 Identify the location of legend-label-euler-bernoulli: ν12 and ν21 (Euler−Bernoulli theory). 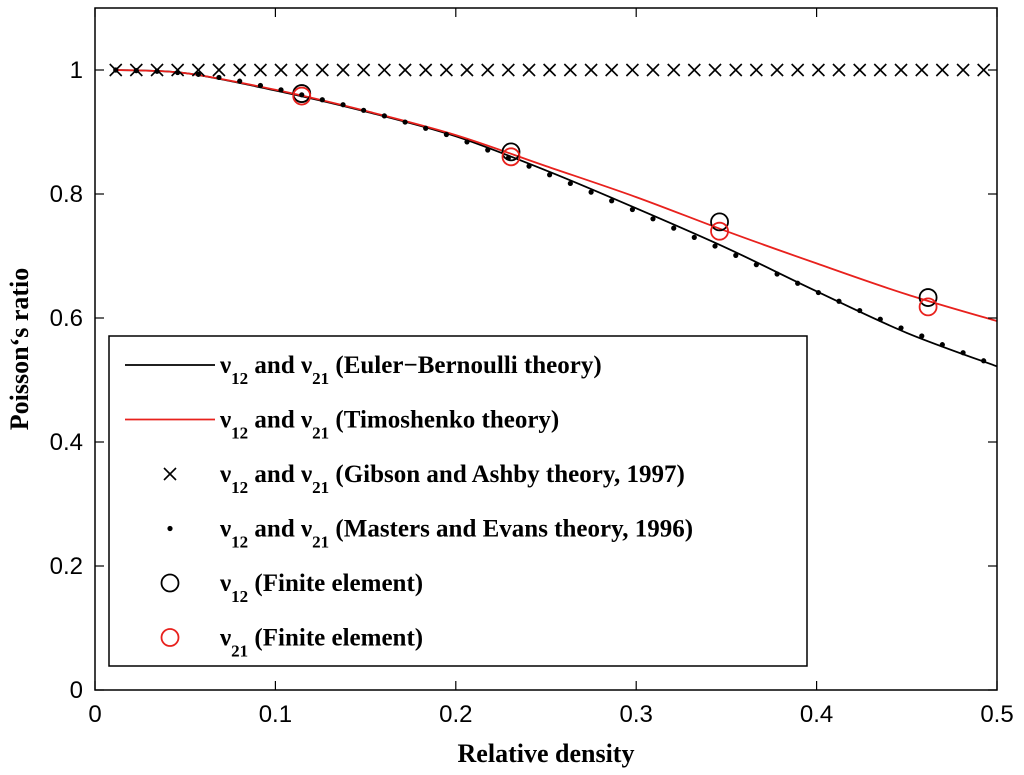
(410, 370).